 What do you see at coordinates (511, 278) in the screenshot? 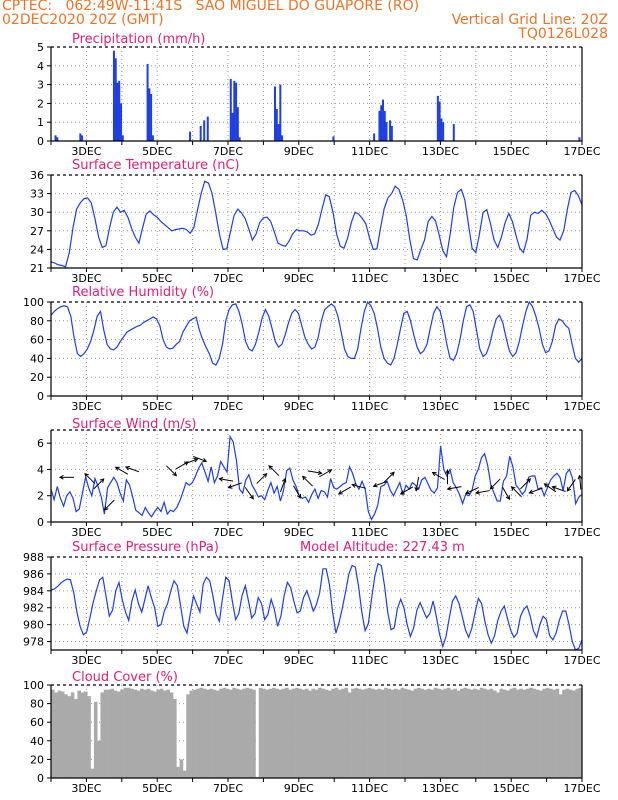
I see `x-tick-label: 15DEC` at bounding box center [511, 278].